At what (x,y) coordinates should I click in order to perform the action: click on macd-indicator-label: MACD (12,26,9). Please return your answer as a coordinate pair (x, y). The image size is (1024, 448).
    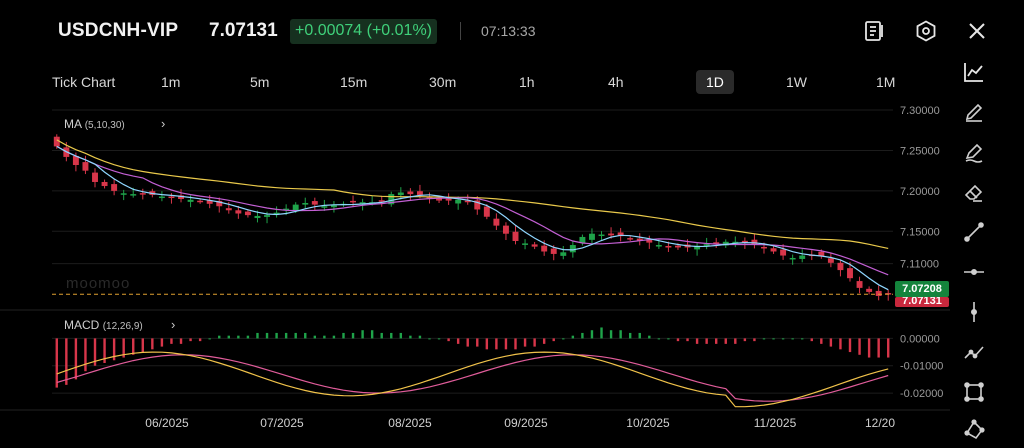
    Looking at the image, I should click on (103, 325).